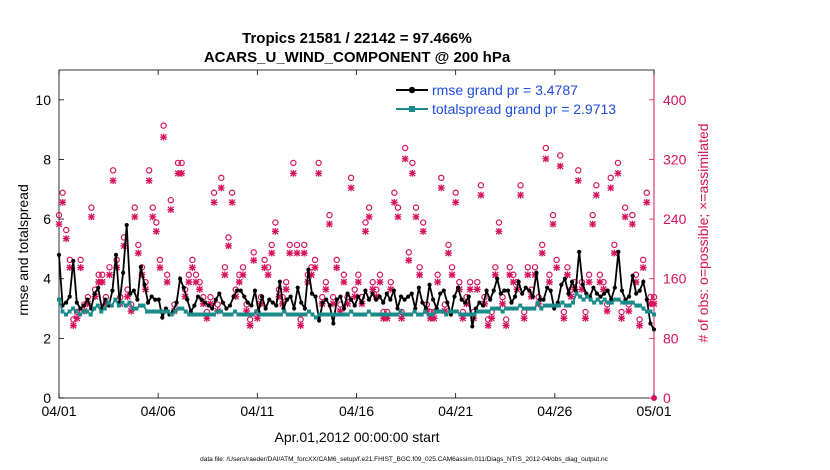  What do you see at coordinates (675, 159) in the screenshot?
I see `y-tick-label-right: 320` at bounding box center [675, 159].